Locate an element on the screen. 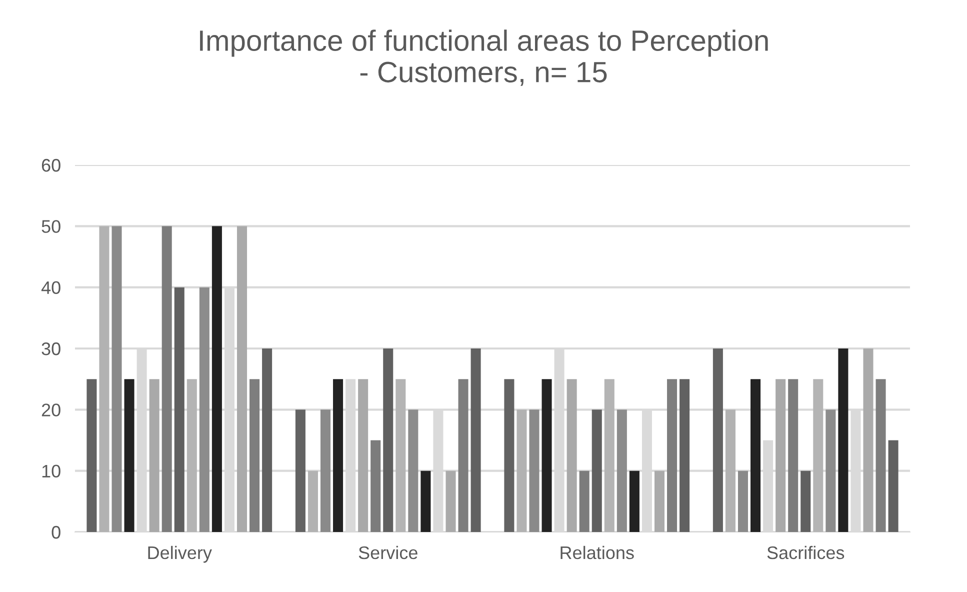 The width and height of the screenshot is (967, 592). y-tick-label: 20 is located at coordinates (51, 410).